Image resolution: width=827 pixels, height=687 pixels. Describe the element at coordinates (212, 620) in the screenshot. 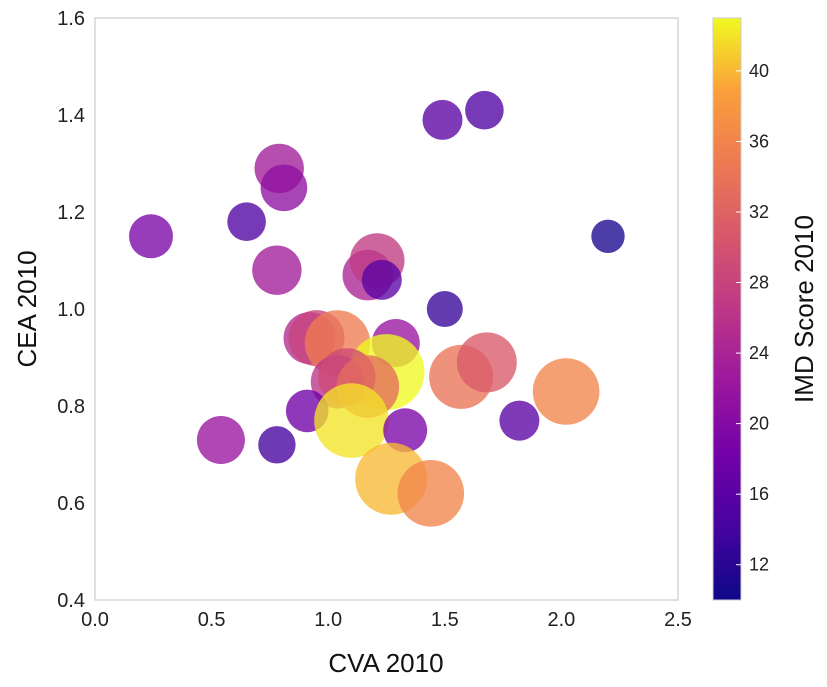

I see `x-tick-label: 0.5` at that location.